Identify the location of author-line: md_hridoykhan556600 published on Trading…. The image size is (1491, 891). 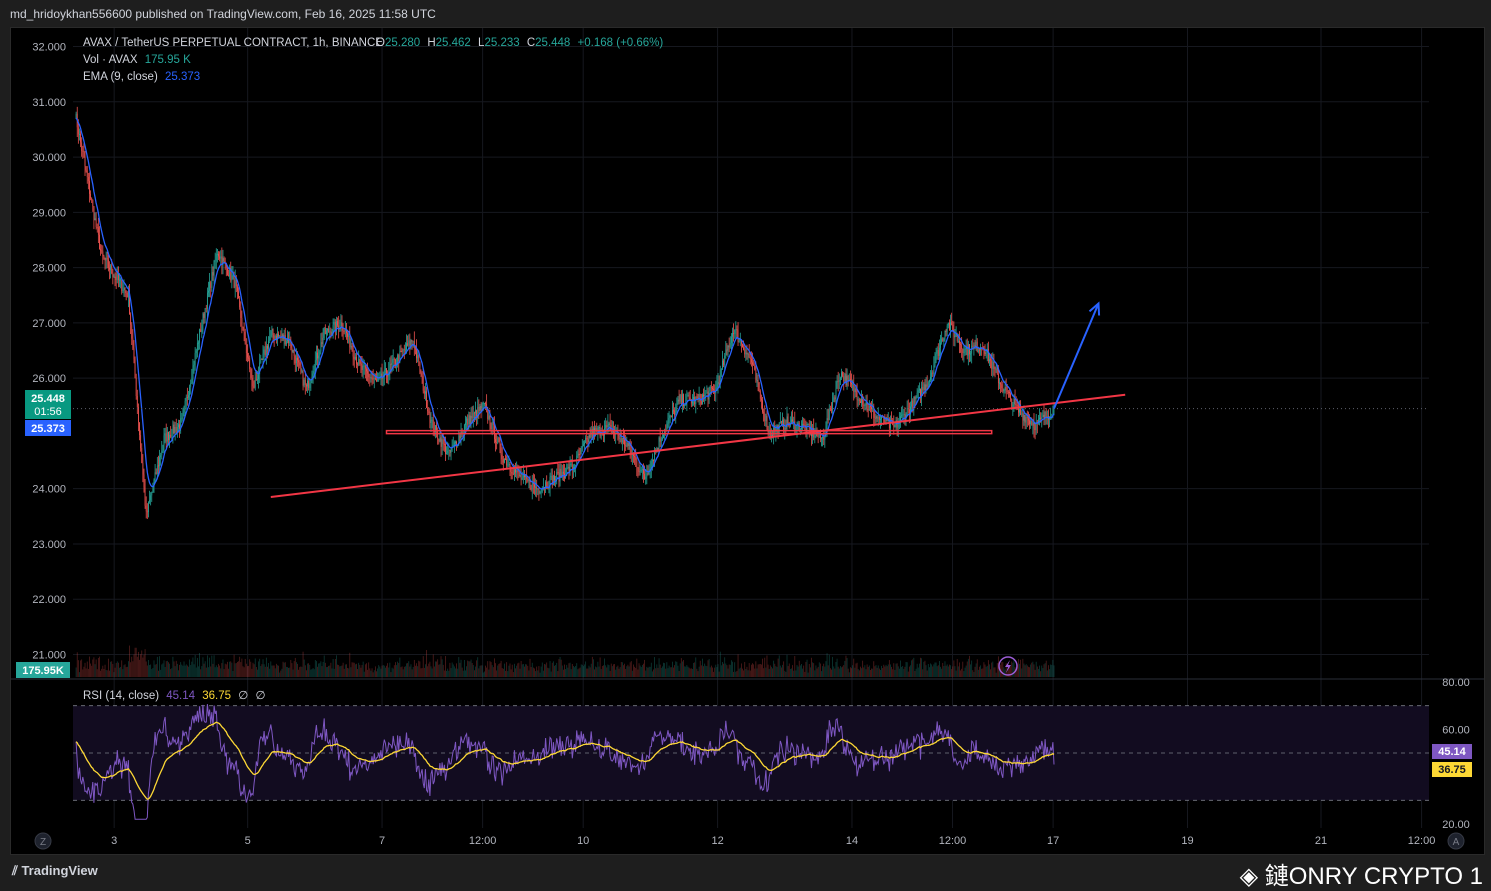
(223, 14).